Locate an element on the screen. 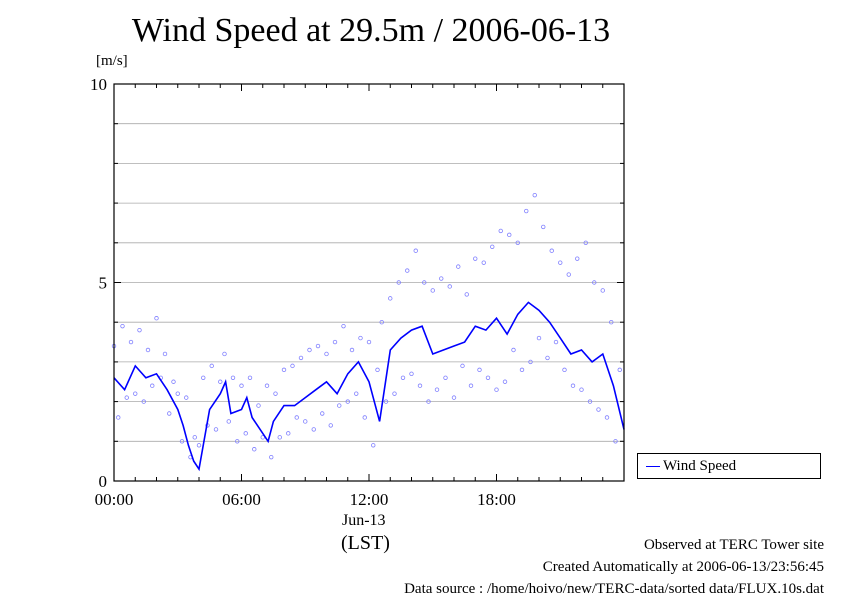  x-tick-label: 12:00 is located at coordinates (369, 499).